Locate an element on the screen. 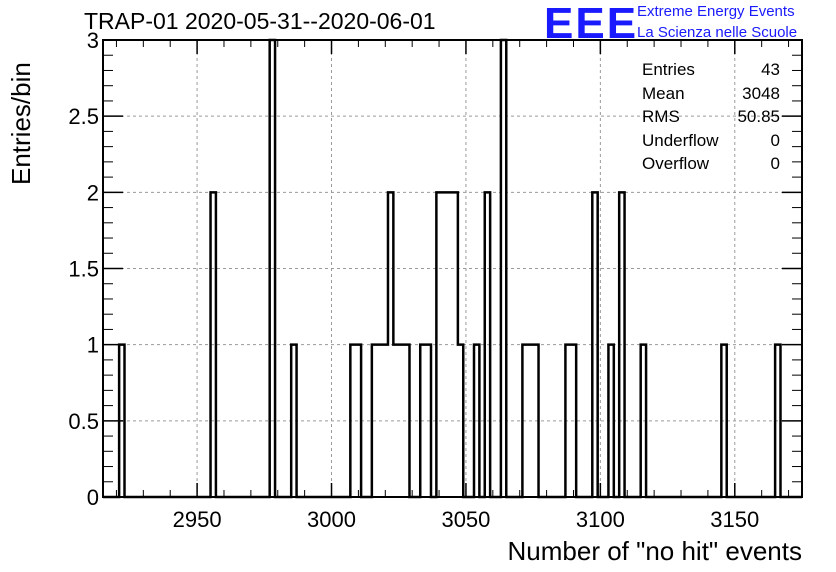 Image resolution: width=836 pixels, height=572 pixels. stat-label: Mean is located at coordinates (663, 93).